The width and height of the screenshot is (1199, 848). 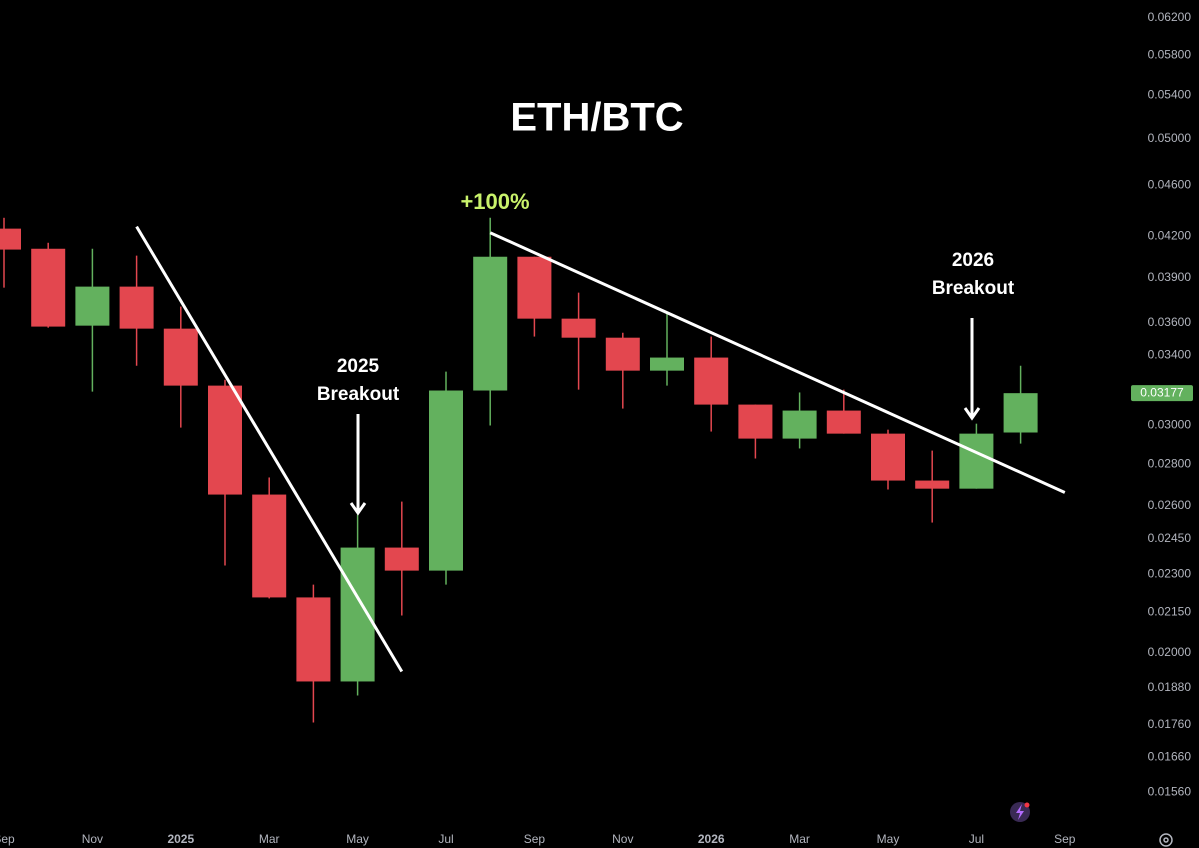 I want to click on y-tick-label: 0.05400, so click(x=1170, y=95).